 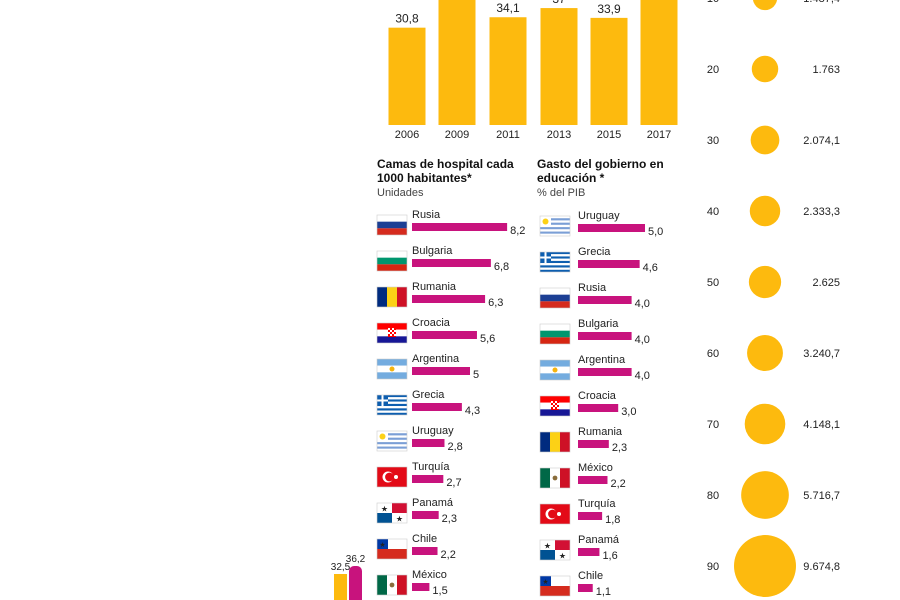 What do you see at coordinates (439, 591) in the screenshot?
I see `beds-value-label: 1,5` at bounding box center [439, 591].